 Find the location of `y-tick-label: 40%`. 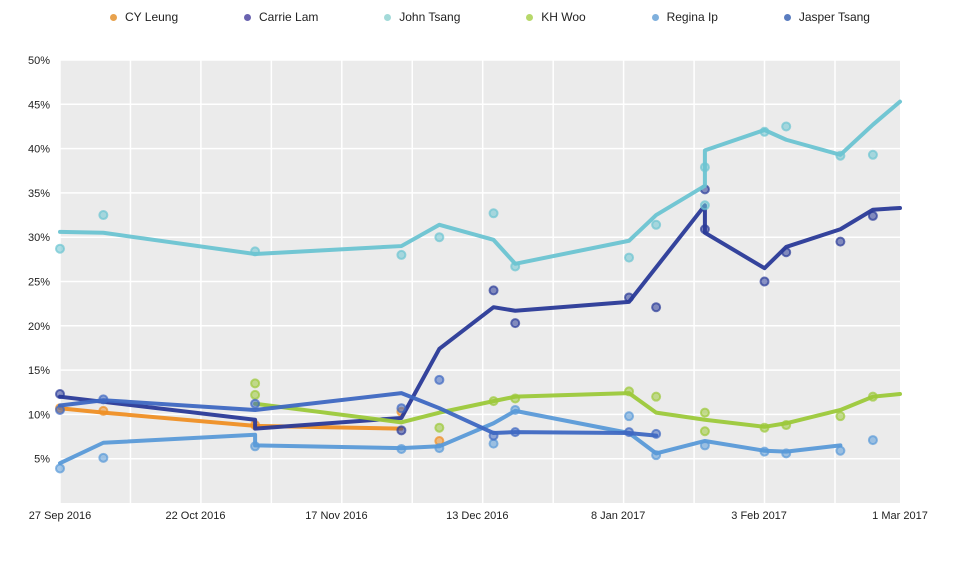

y-tick-label: 40% is located at coordinates (39, 150).